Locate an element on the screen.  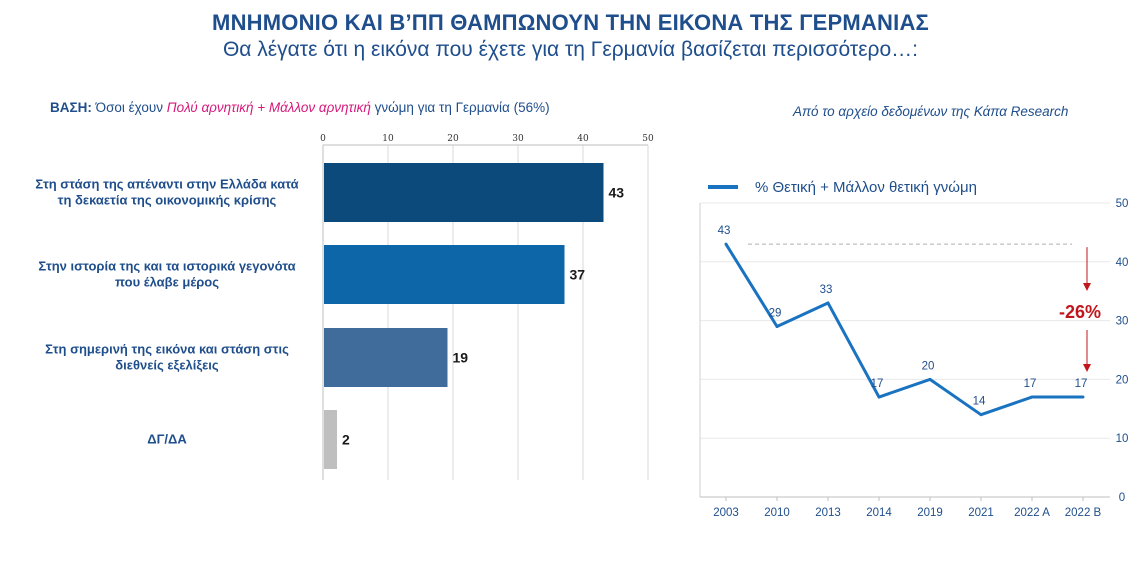
bar-x-tick-label: 40 is located at coordinates (583, 139).